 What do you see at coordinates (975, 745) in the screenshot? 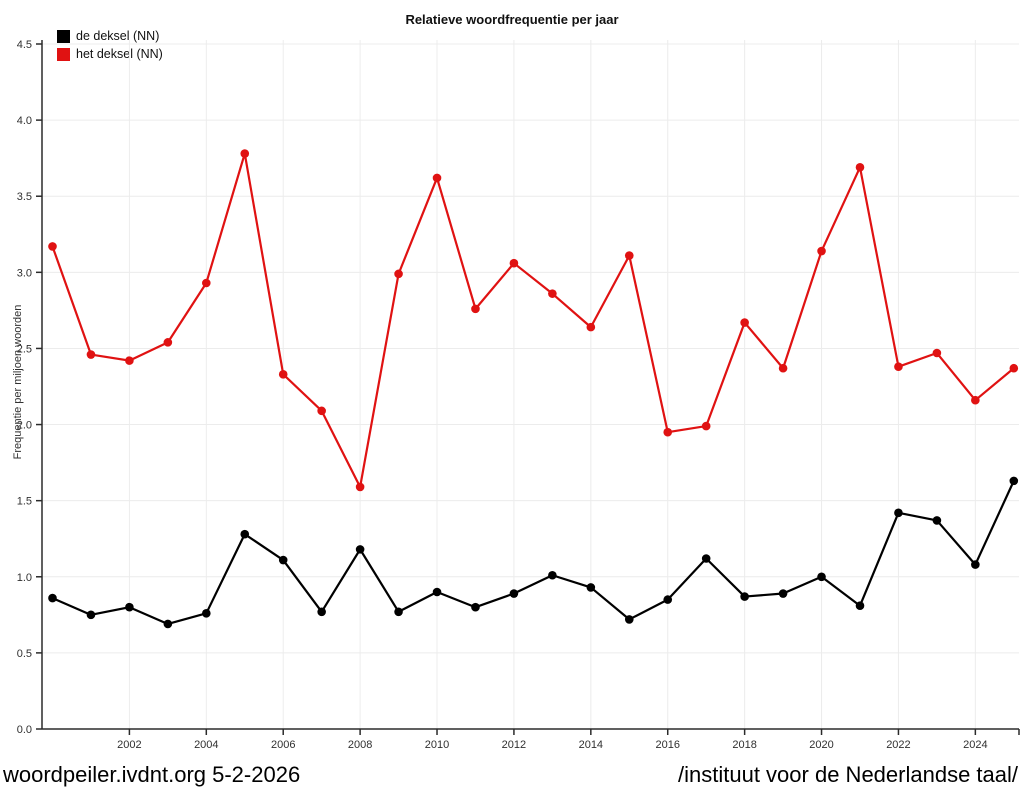
I see `x-tick-label: 2024` at bounding box center [975, 745].